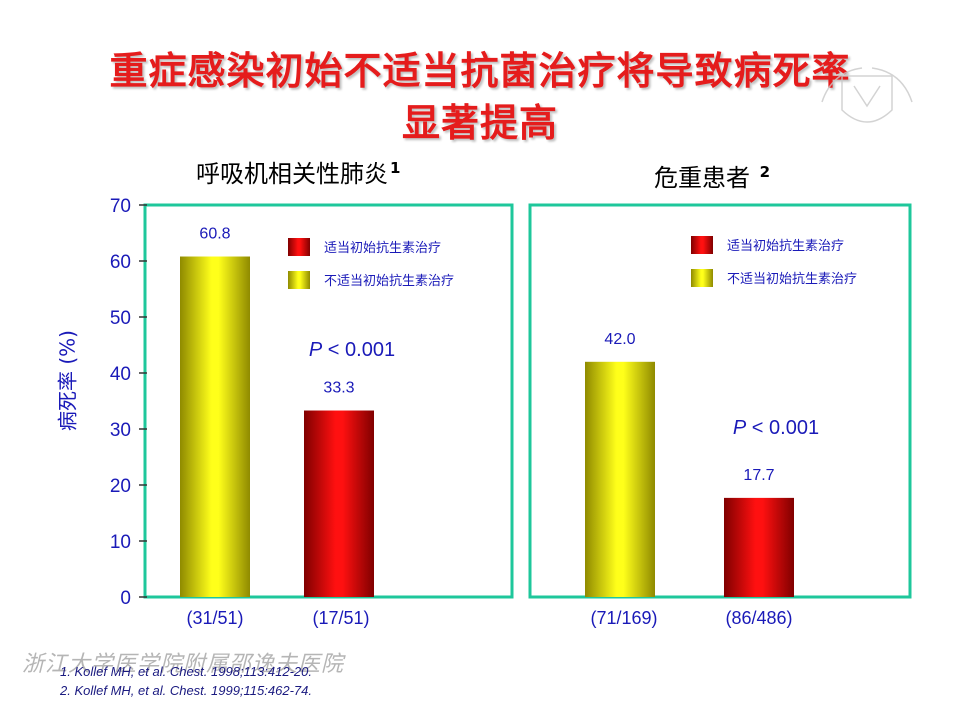 The image size is (960, 720). I want to click on bar-value-label: 33.3, so click(338, 388).